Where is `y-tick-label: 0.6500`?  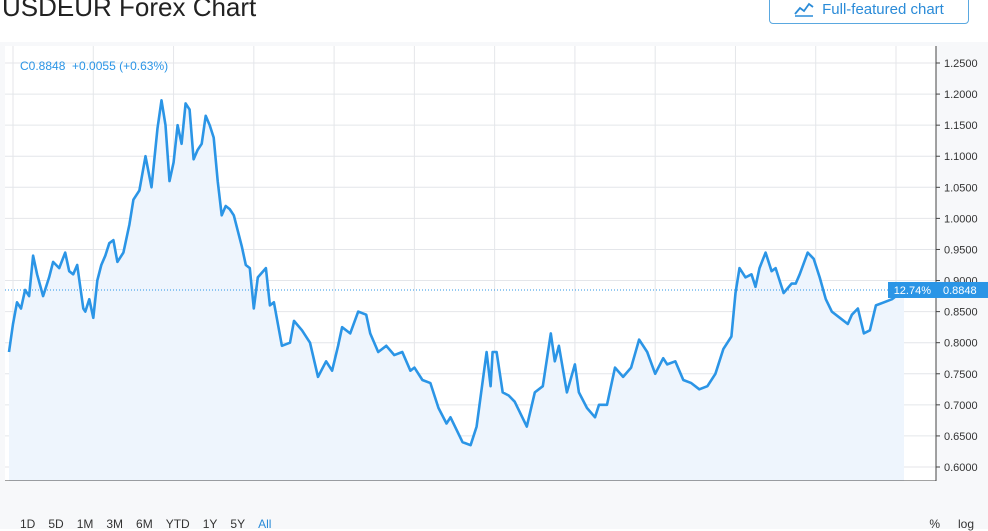
y-tick-label: 0.6500 is located at coordinates (961, 437).